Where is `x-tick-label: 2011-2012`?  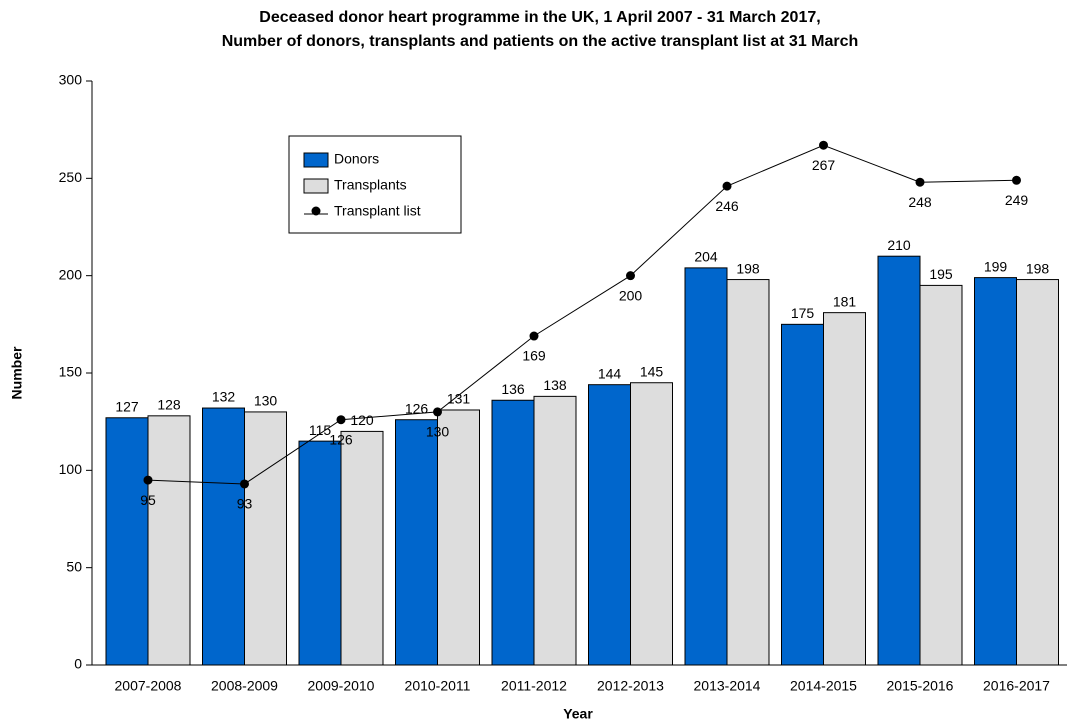
x-tick-label: 2011-2012 is located at coordinates (534, 686).